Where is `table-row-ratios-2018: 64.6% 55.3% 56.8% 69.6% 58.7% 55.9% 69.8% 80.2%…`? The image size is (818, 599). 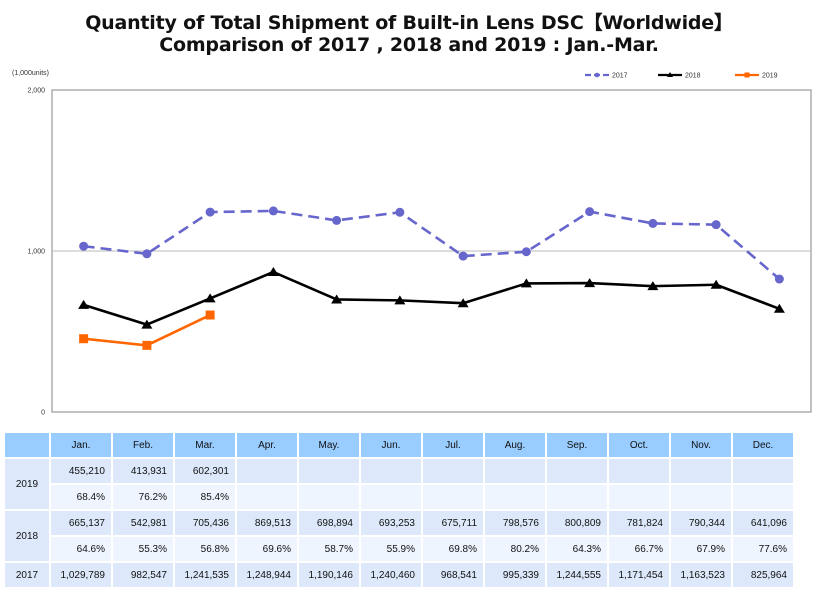 table-row-ratios-2018: 64.6% 55.3% 56.8% 69.6% 58.7% 55.9% 69.8% 80.2%… is located at coordinates (399, 549).